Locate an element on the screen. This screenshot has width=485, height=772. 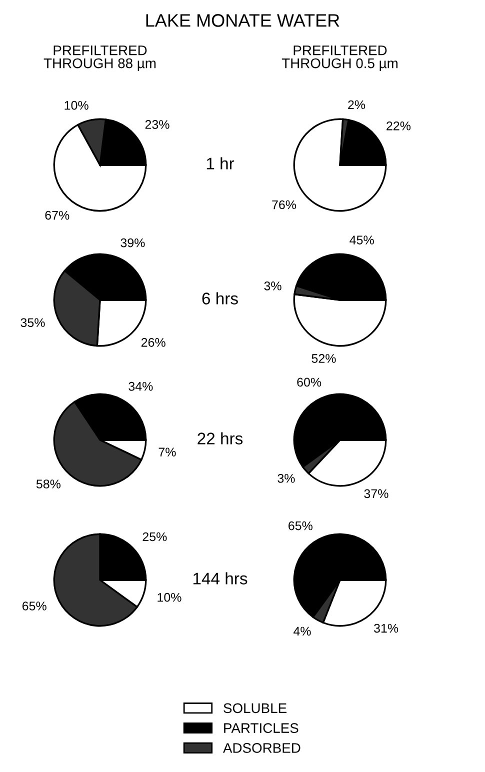
data-label: 76% is located at coordinates (284, 205).